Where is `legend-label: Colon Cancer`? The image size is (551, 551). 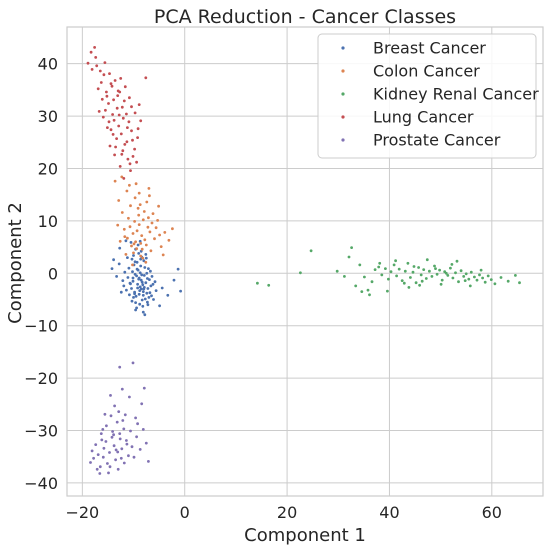
legend-label: Colon Cancer is located at coordinates (426, 71).